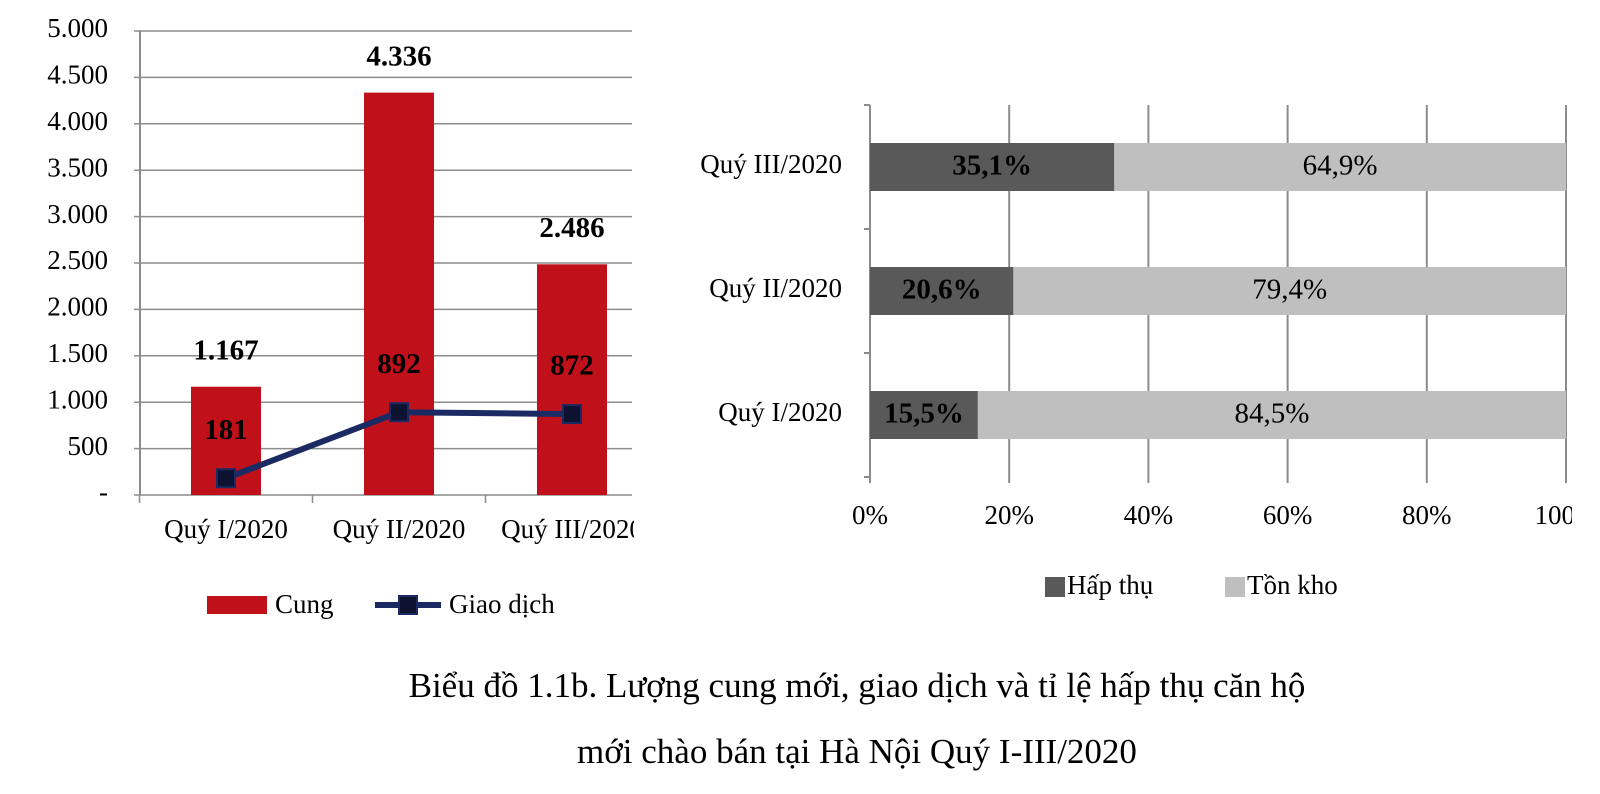 The width and height of the screenshot is (1600, 794). I want to click on segment-value-label: 20,6%, so click(942, 290).